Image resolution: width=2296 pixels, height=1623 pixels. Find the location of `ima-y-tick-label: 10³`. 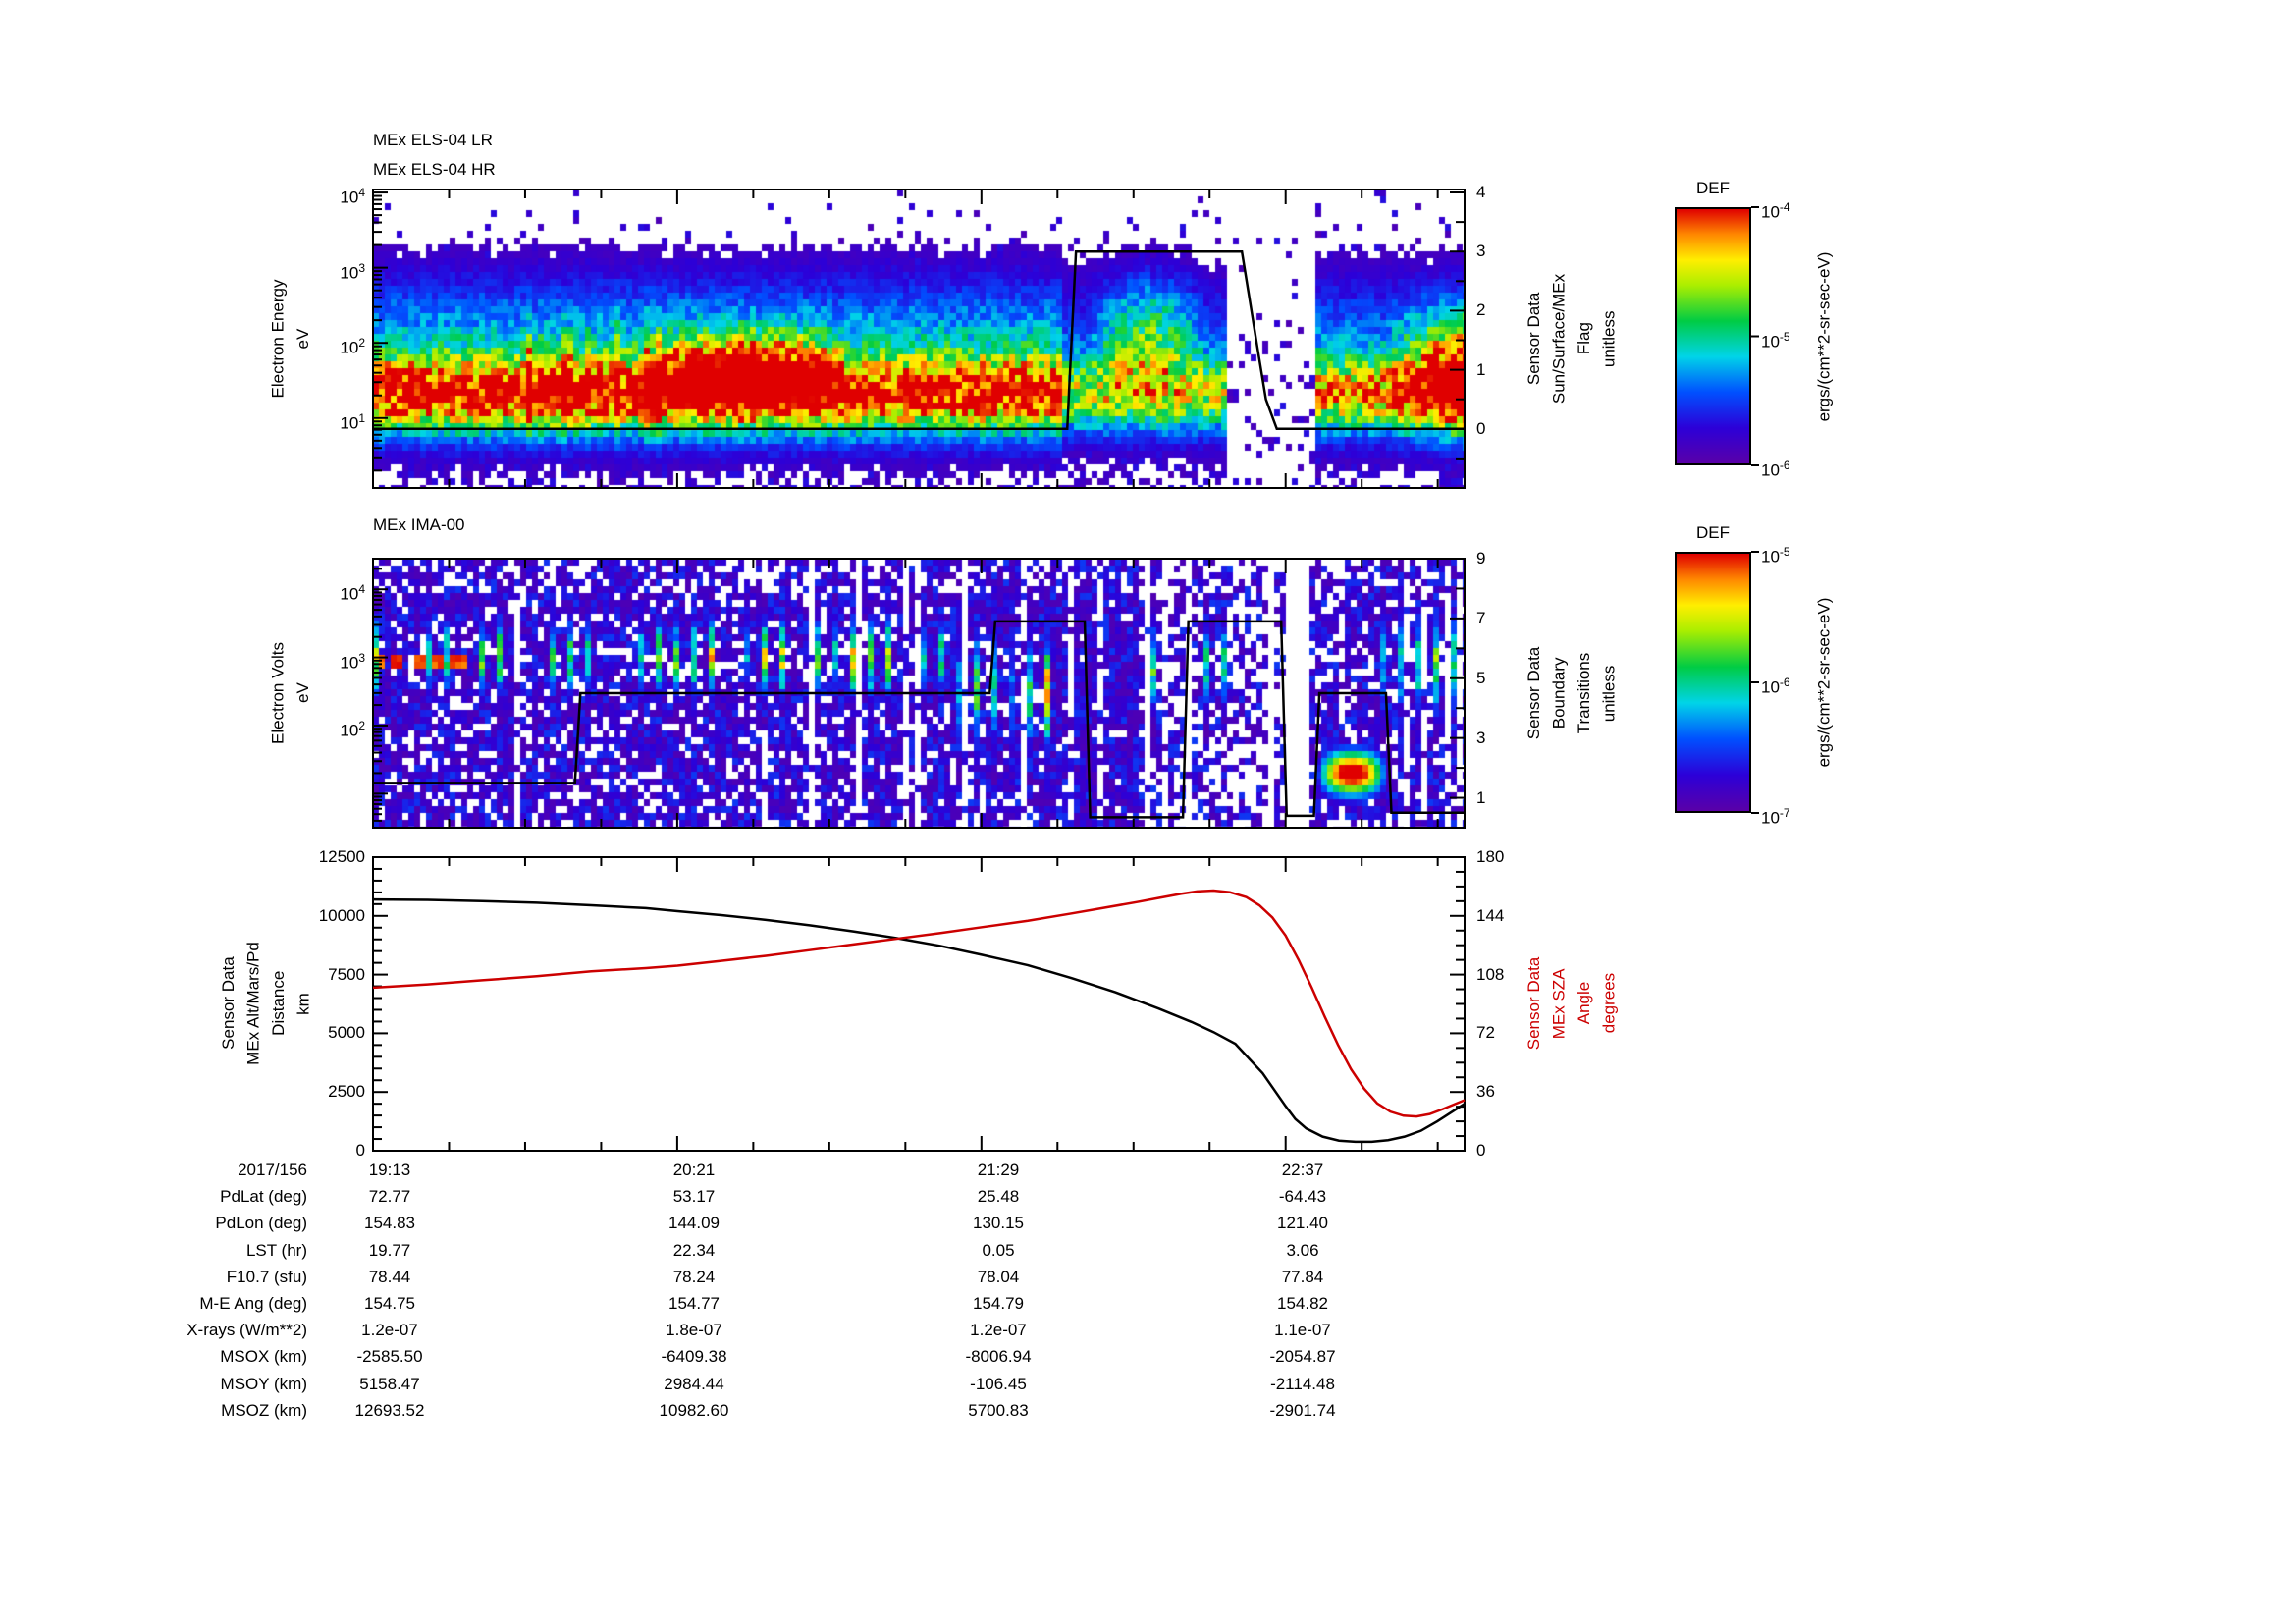

ima-y-tick-label: 10³ is located at coordinates (353, 661).